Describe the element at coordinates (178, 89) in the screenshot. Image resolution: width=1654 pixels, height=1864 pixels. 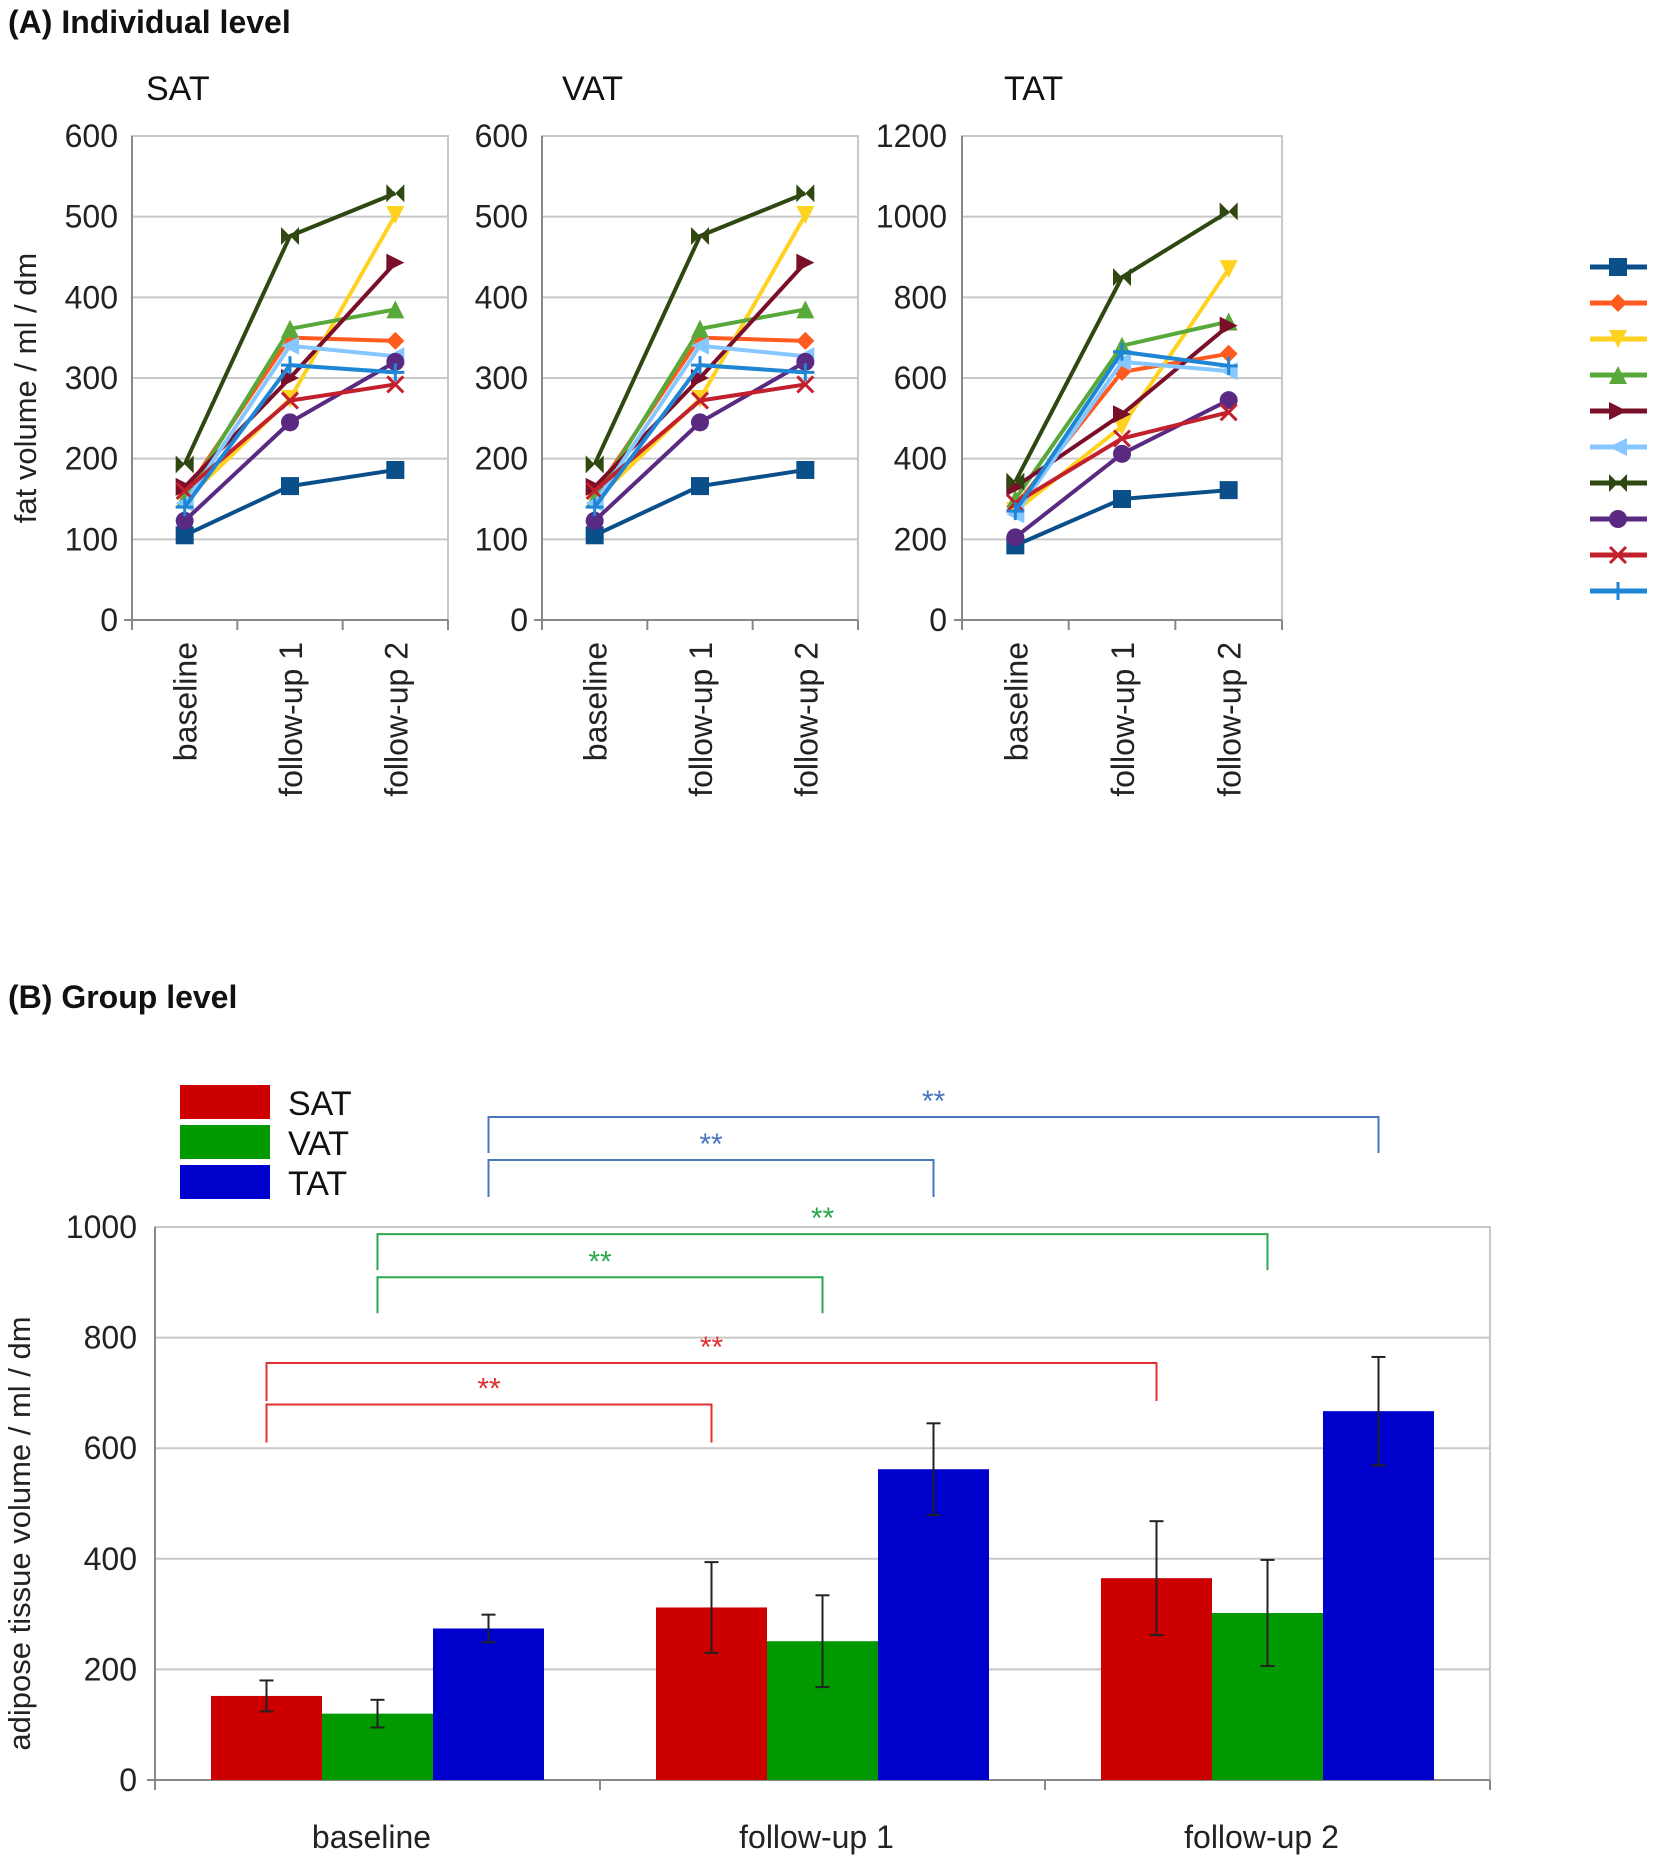
I see `panel-title-sat: SAT` at that location.